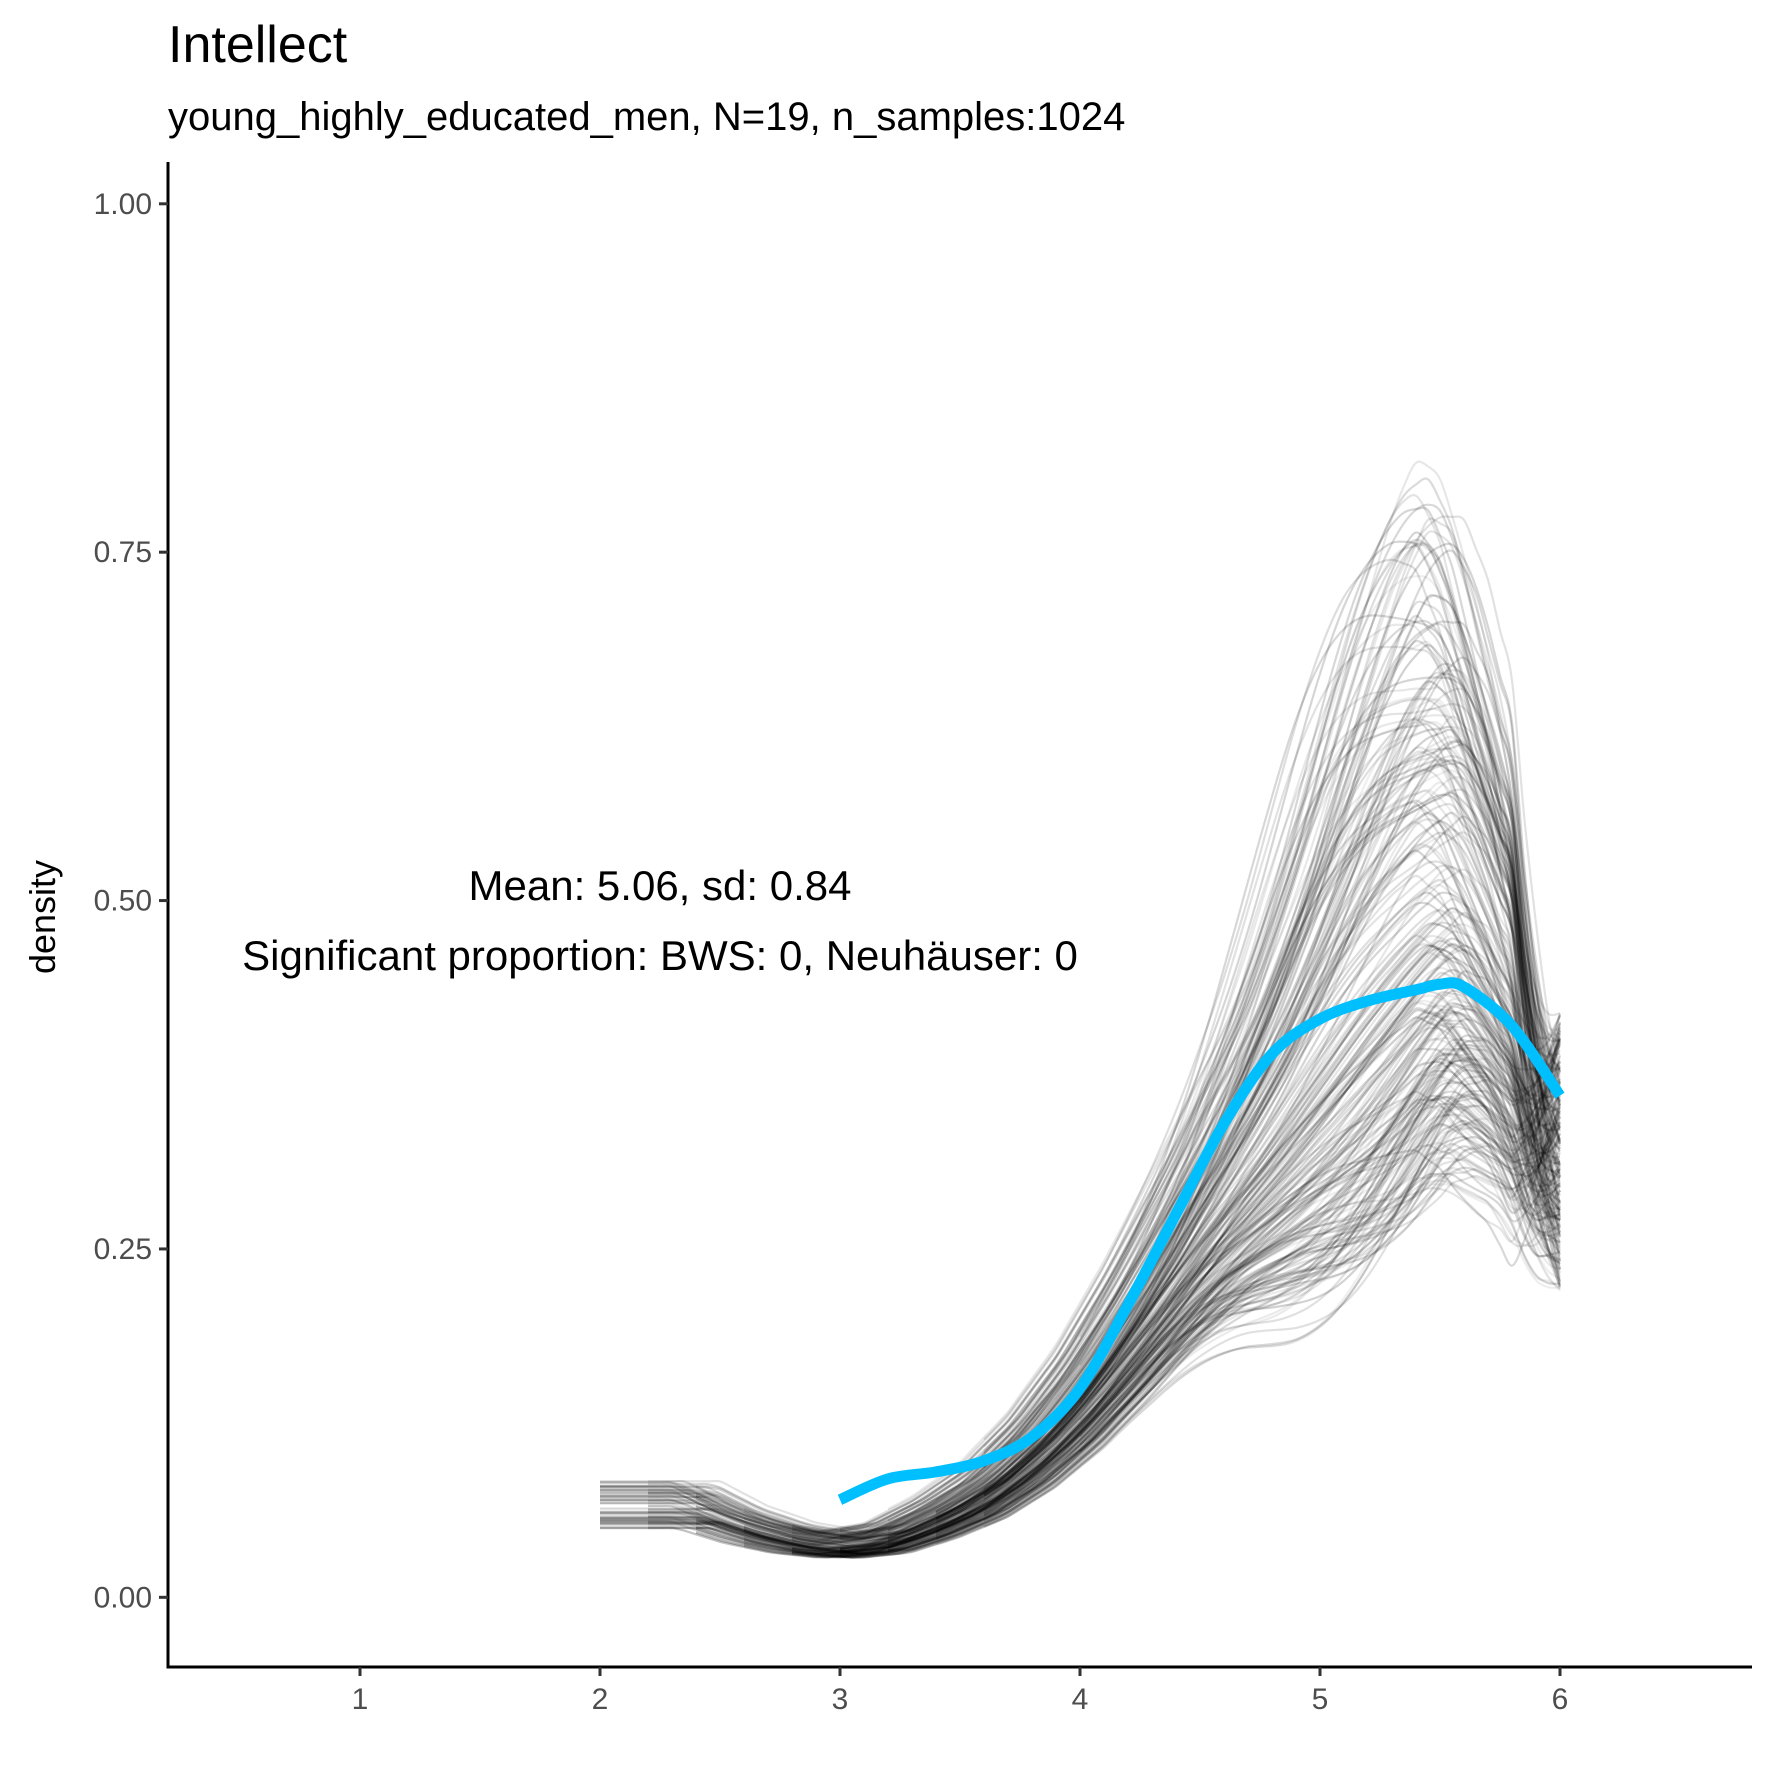  I want to click on mean-density-curve, so click(1201, 1241).